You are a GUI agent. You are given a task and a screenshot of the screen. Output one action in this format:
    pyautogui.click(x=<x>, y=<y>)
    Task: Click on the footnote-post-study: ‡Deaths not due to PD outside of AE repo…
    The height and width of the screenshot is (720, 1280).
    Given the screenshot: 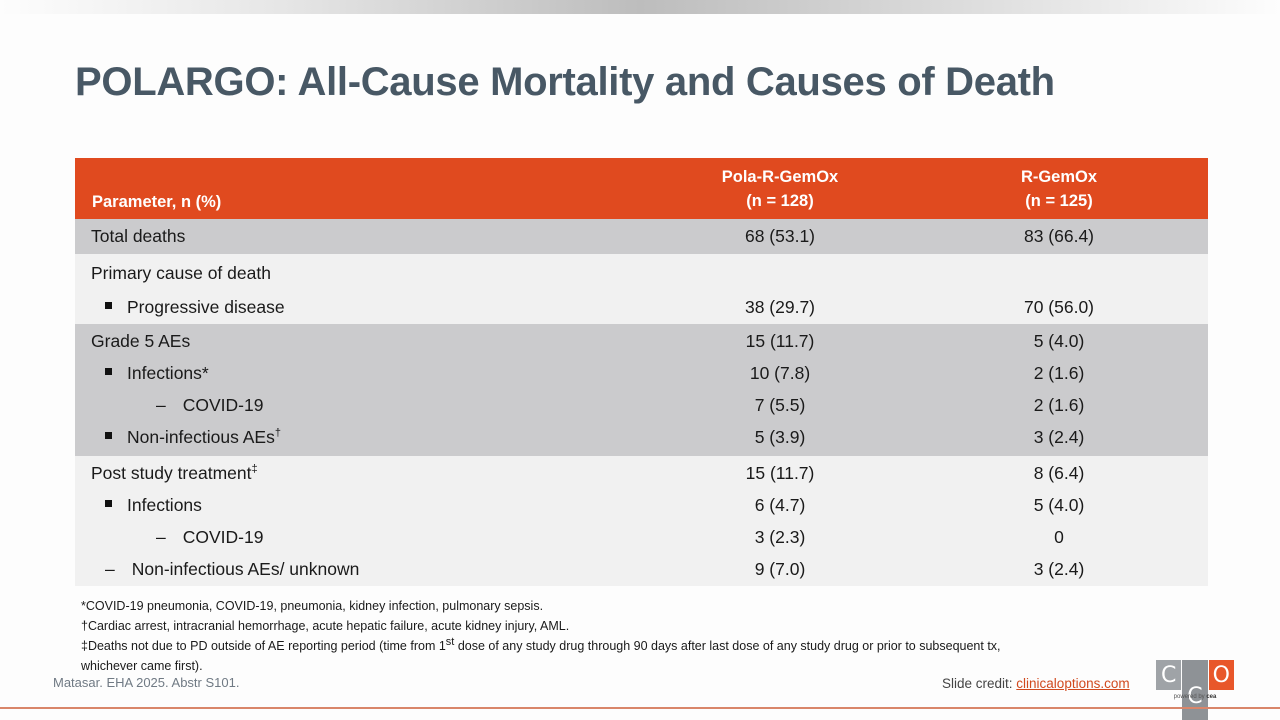 What is the action you would take?
    pyautogui.click(x=561, y=656)
    